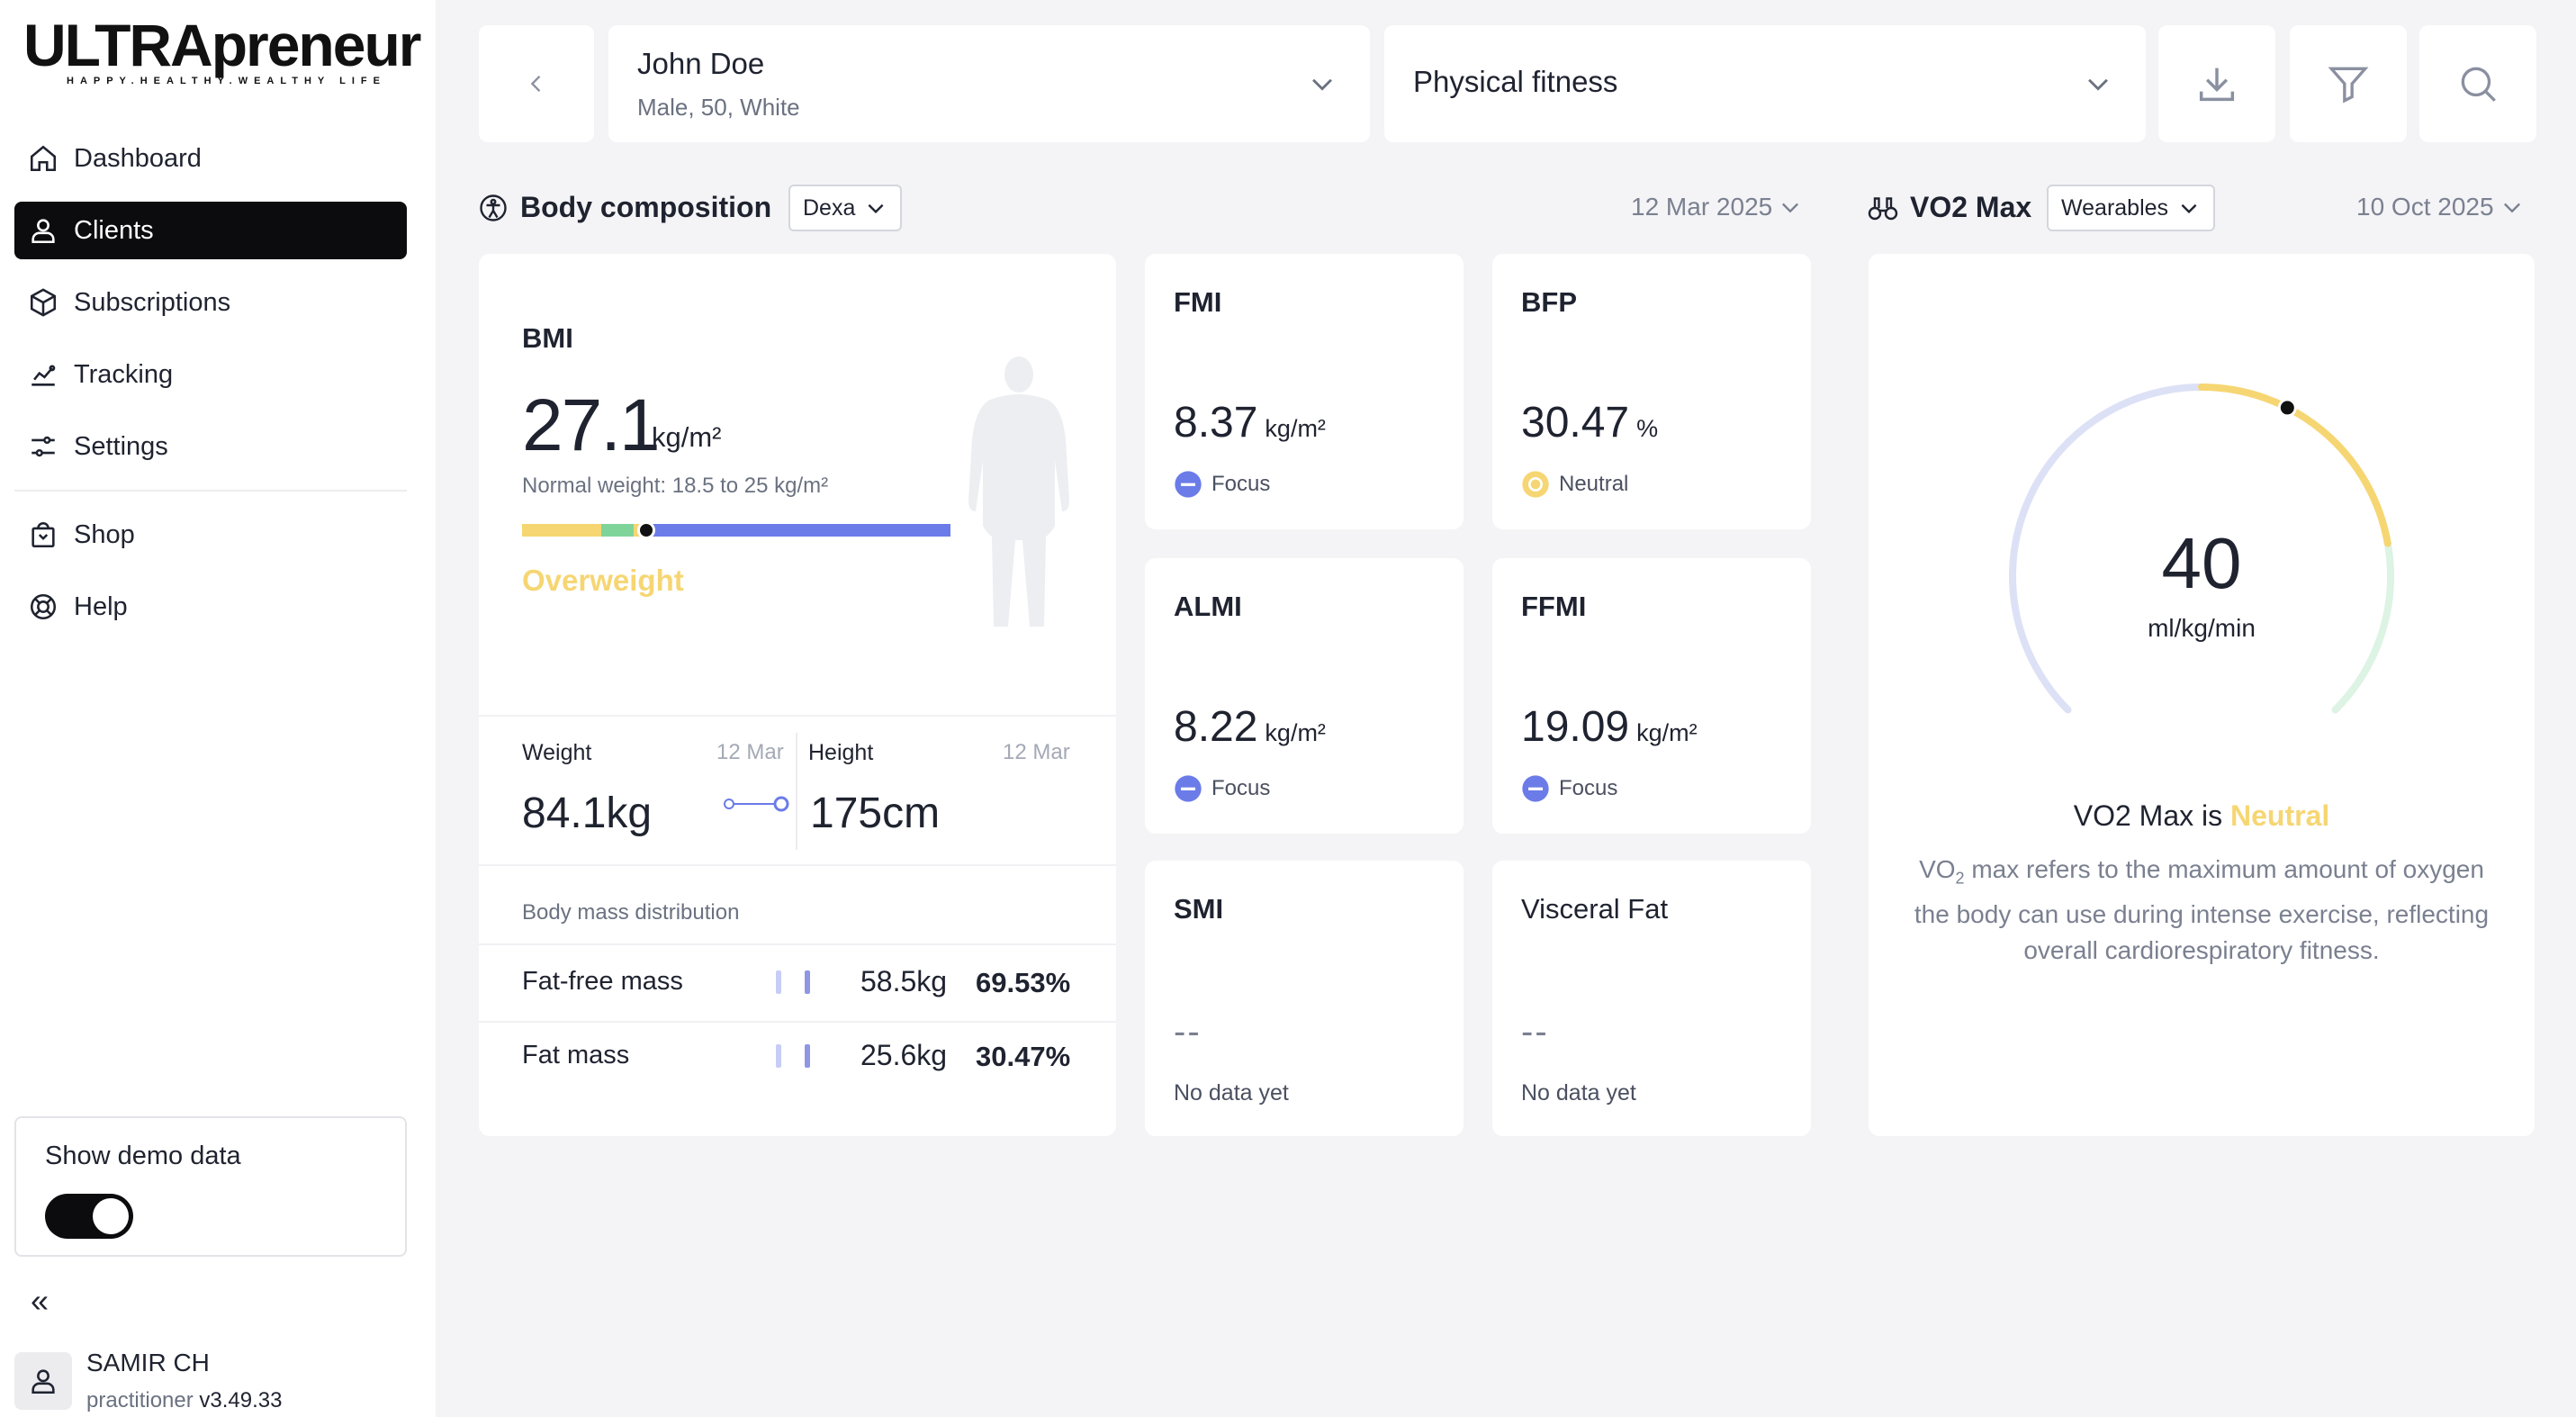  What do you see at coordinates (1554, 606) in the screenshot?
I see `metric-title: FFMI` at bounding box center [1554, 606].